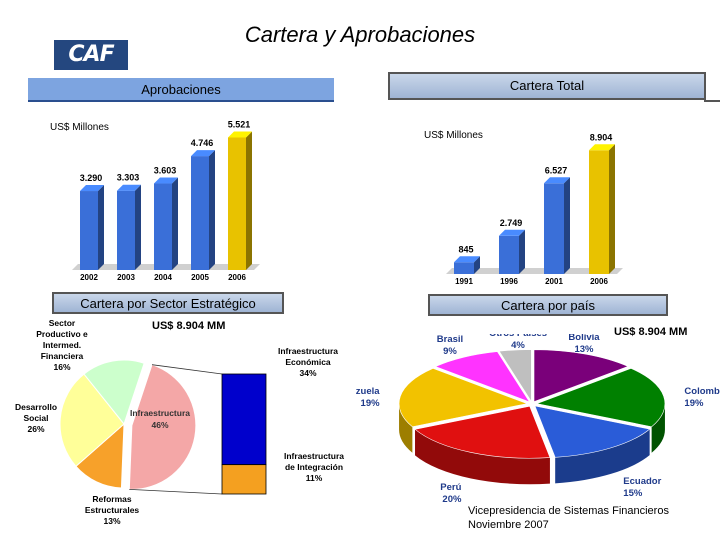 The image size is (720, 540). What do you see at coordinates (165, 171) in the screenshot?
I see `value-label: 3.603` at bounding box center [165, 171].